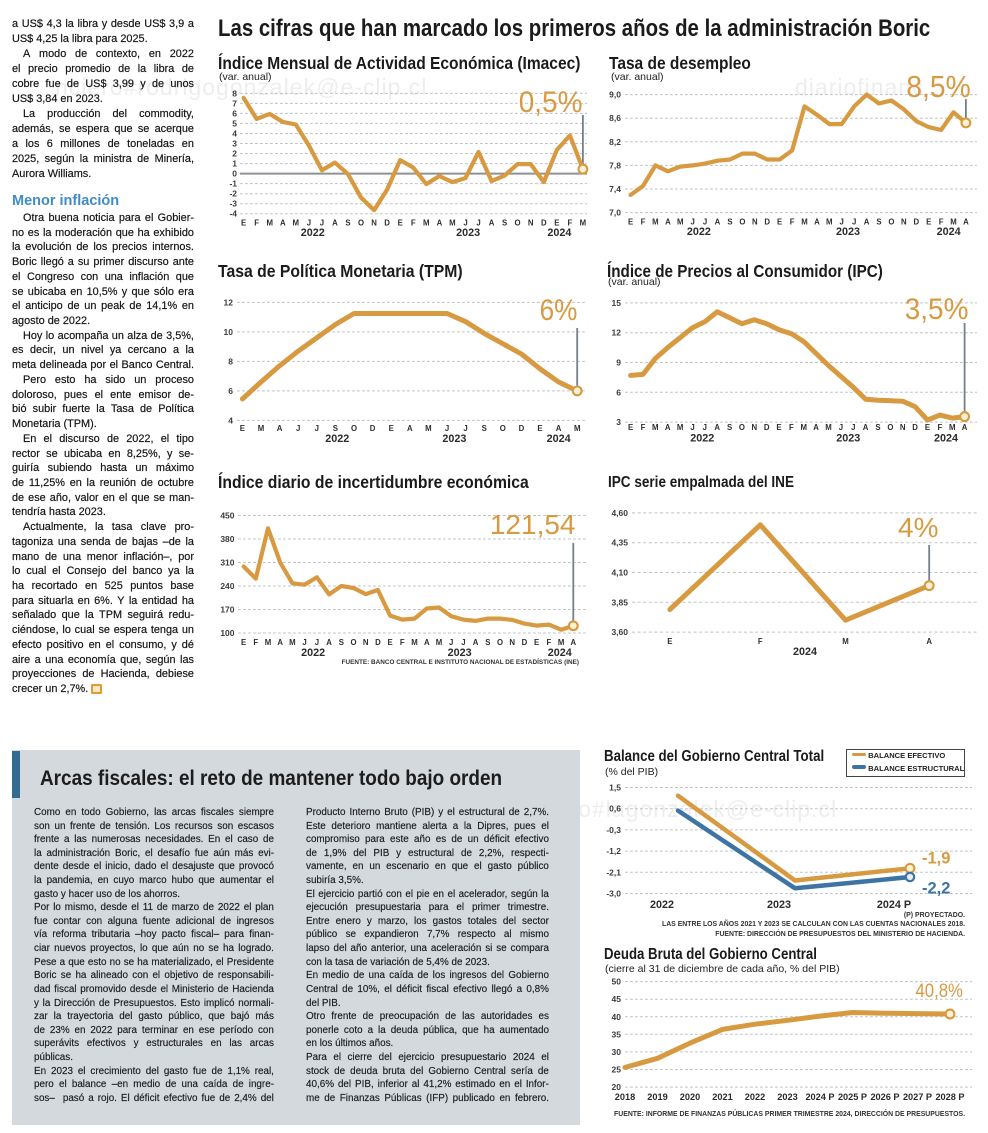  What do you see at coordinates (234, 113) in the screenshot?
I see `svg-text: 6` at bounding box center [234, 113].